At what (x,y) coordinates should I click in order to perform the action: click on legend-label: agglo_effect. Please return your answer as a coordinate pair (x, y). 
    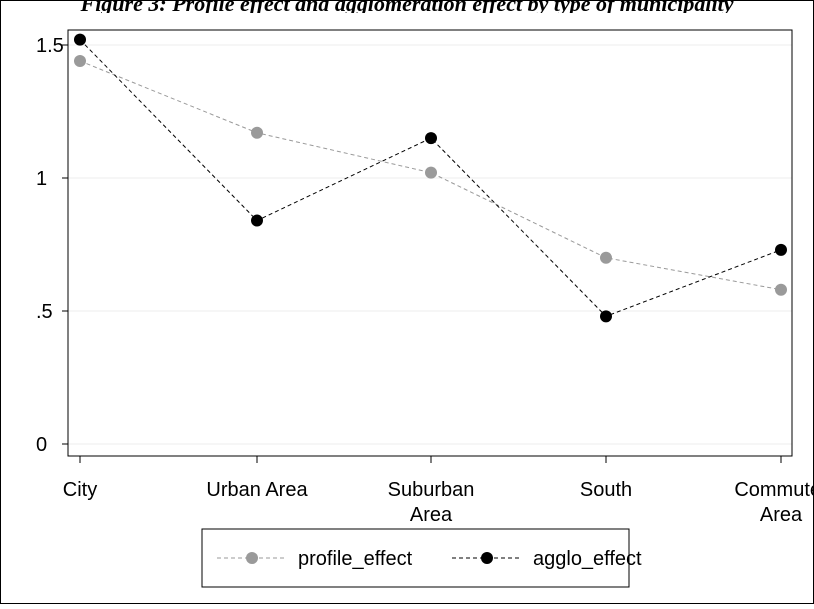
    Looking at the image, I should click on (587, 559).